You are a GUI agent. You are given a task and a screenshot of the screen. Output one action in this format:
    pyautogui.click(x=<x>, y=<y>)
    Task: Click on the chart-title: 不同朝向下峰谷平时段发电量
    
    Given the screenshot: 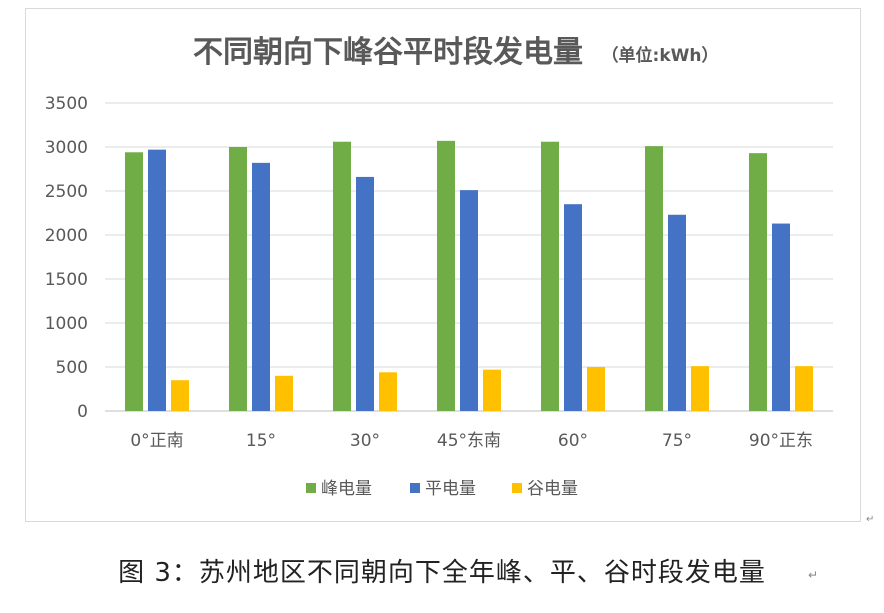 What is the action you would take?
    pyautogui.click(x=388, y=52)
    